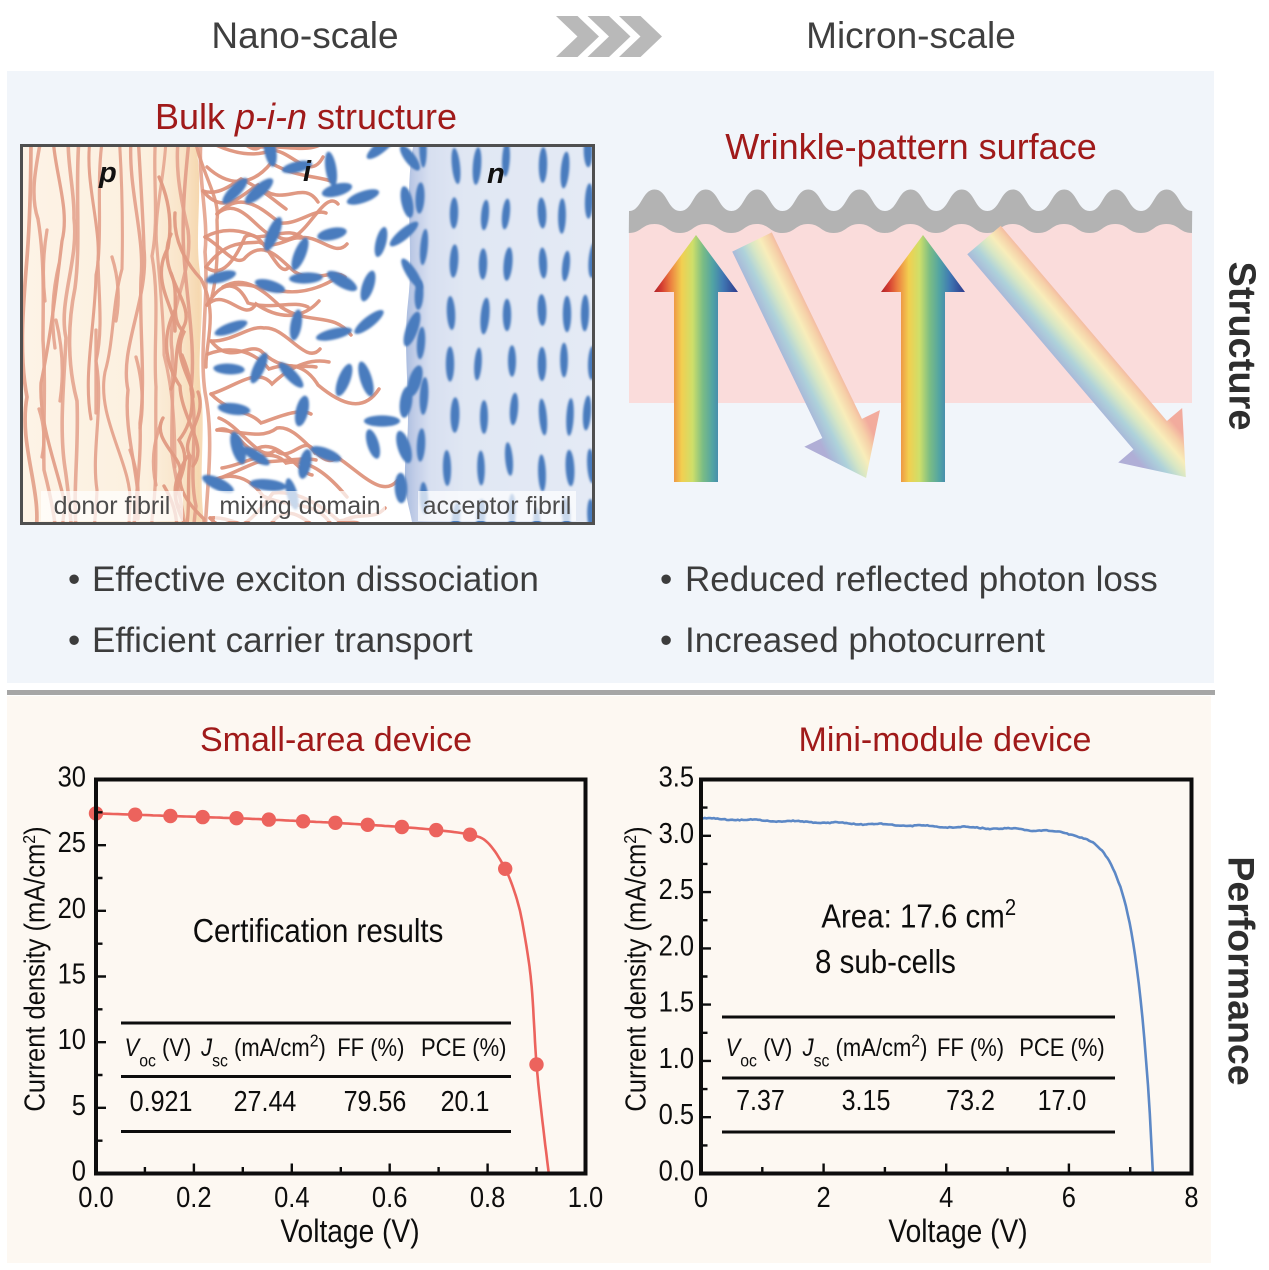 The height and width of the screenshot is (1270, 1269). What do you see at coordinates (824, 1196) in the screenshot?
I see `svg-text: 2` at bounding box center [824, 1196].